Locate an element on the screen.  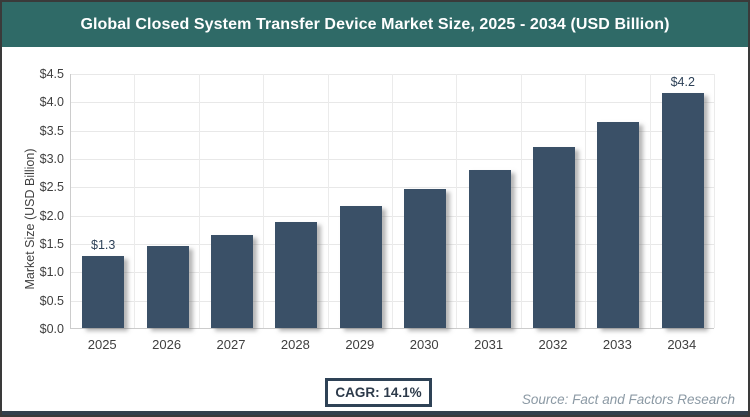
cagr-label: CAGR: 14.1% is located at coordinates (378, 392).